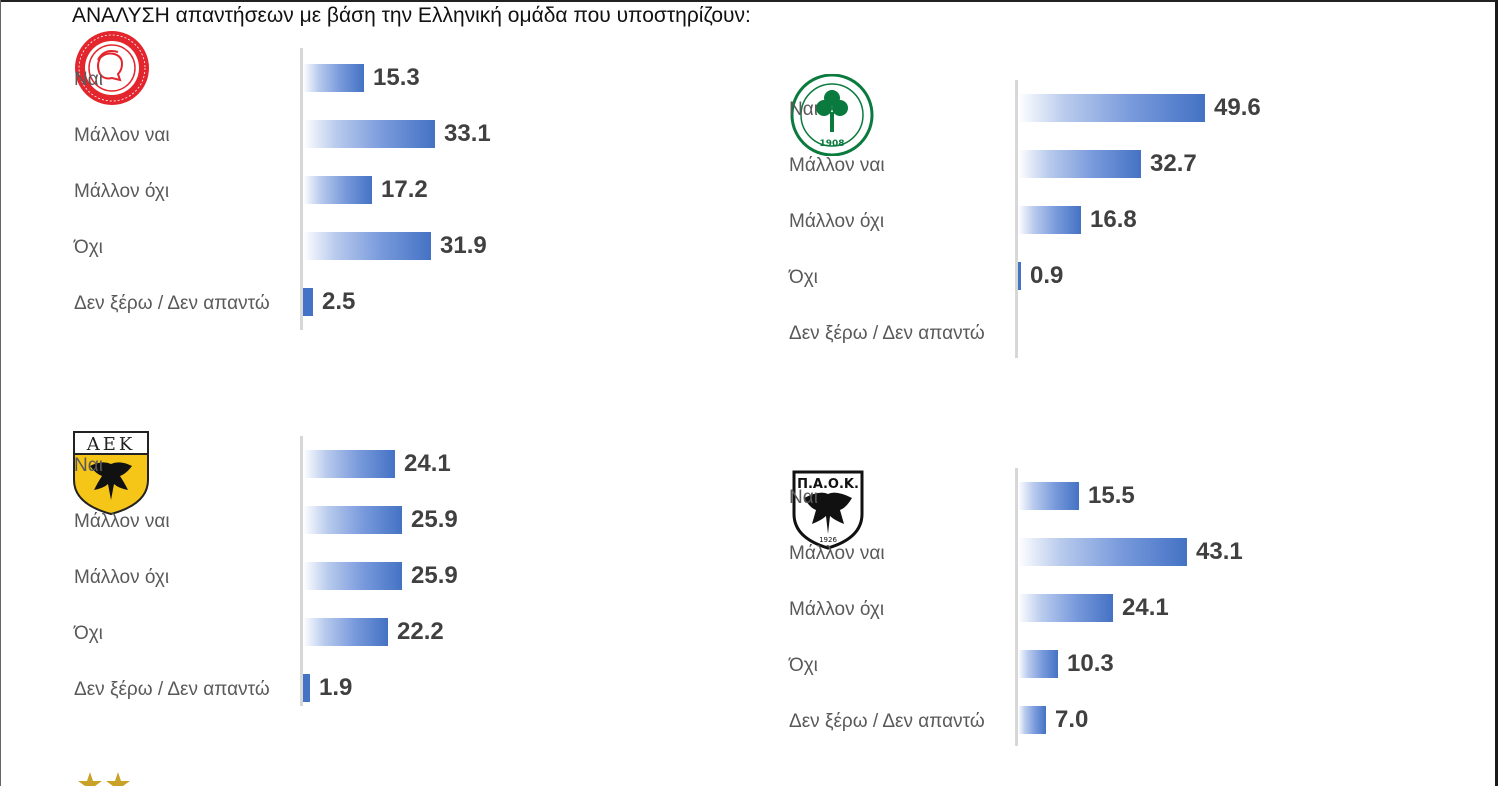  I want to click on data-label: 22.2, so click(420, 631).